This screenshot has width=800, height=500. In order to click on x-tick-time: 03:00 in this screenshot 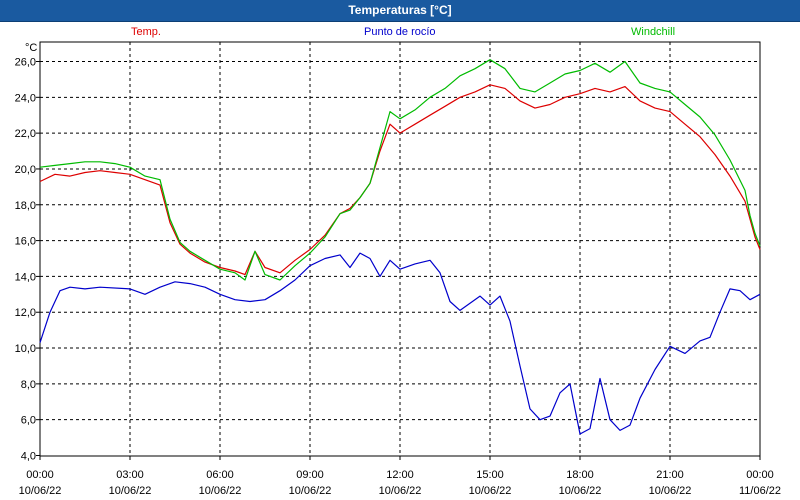, I will do `click(130, 475)`.